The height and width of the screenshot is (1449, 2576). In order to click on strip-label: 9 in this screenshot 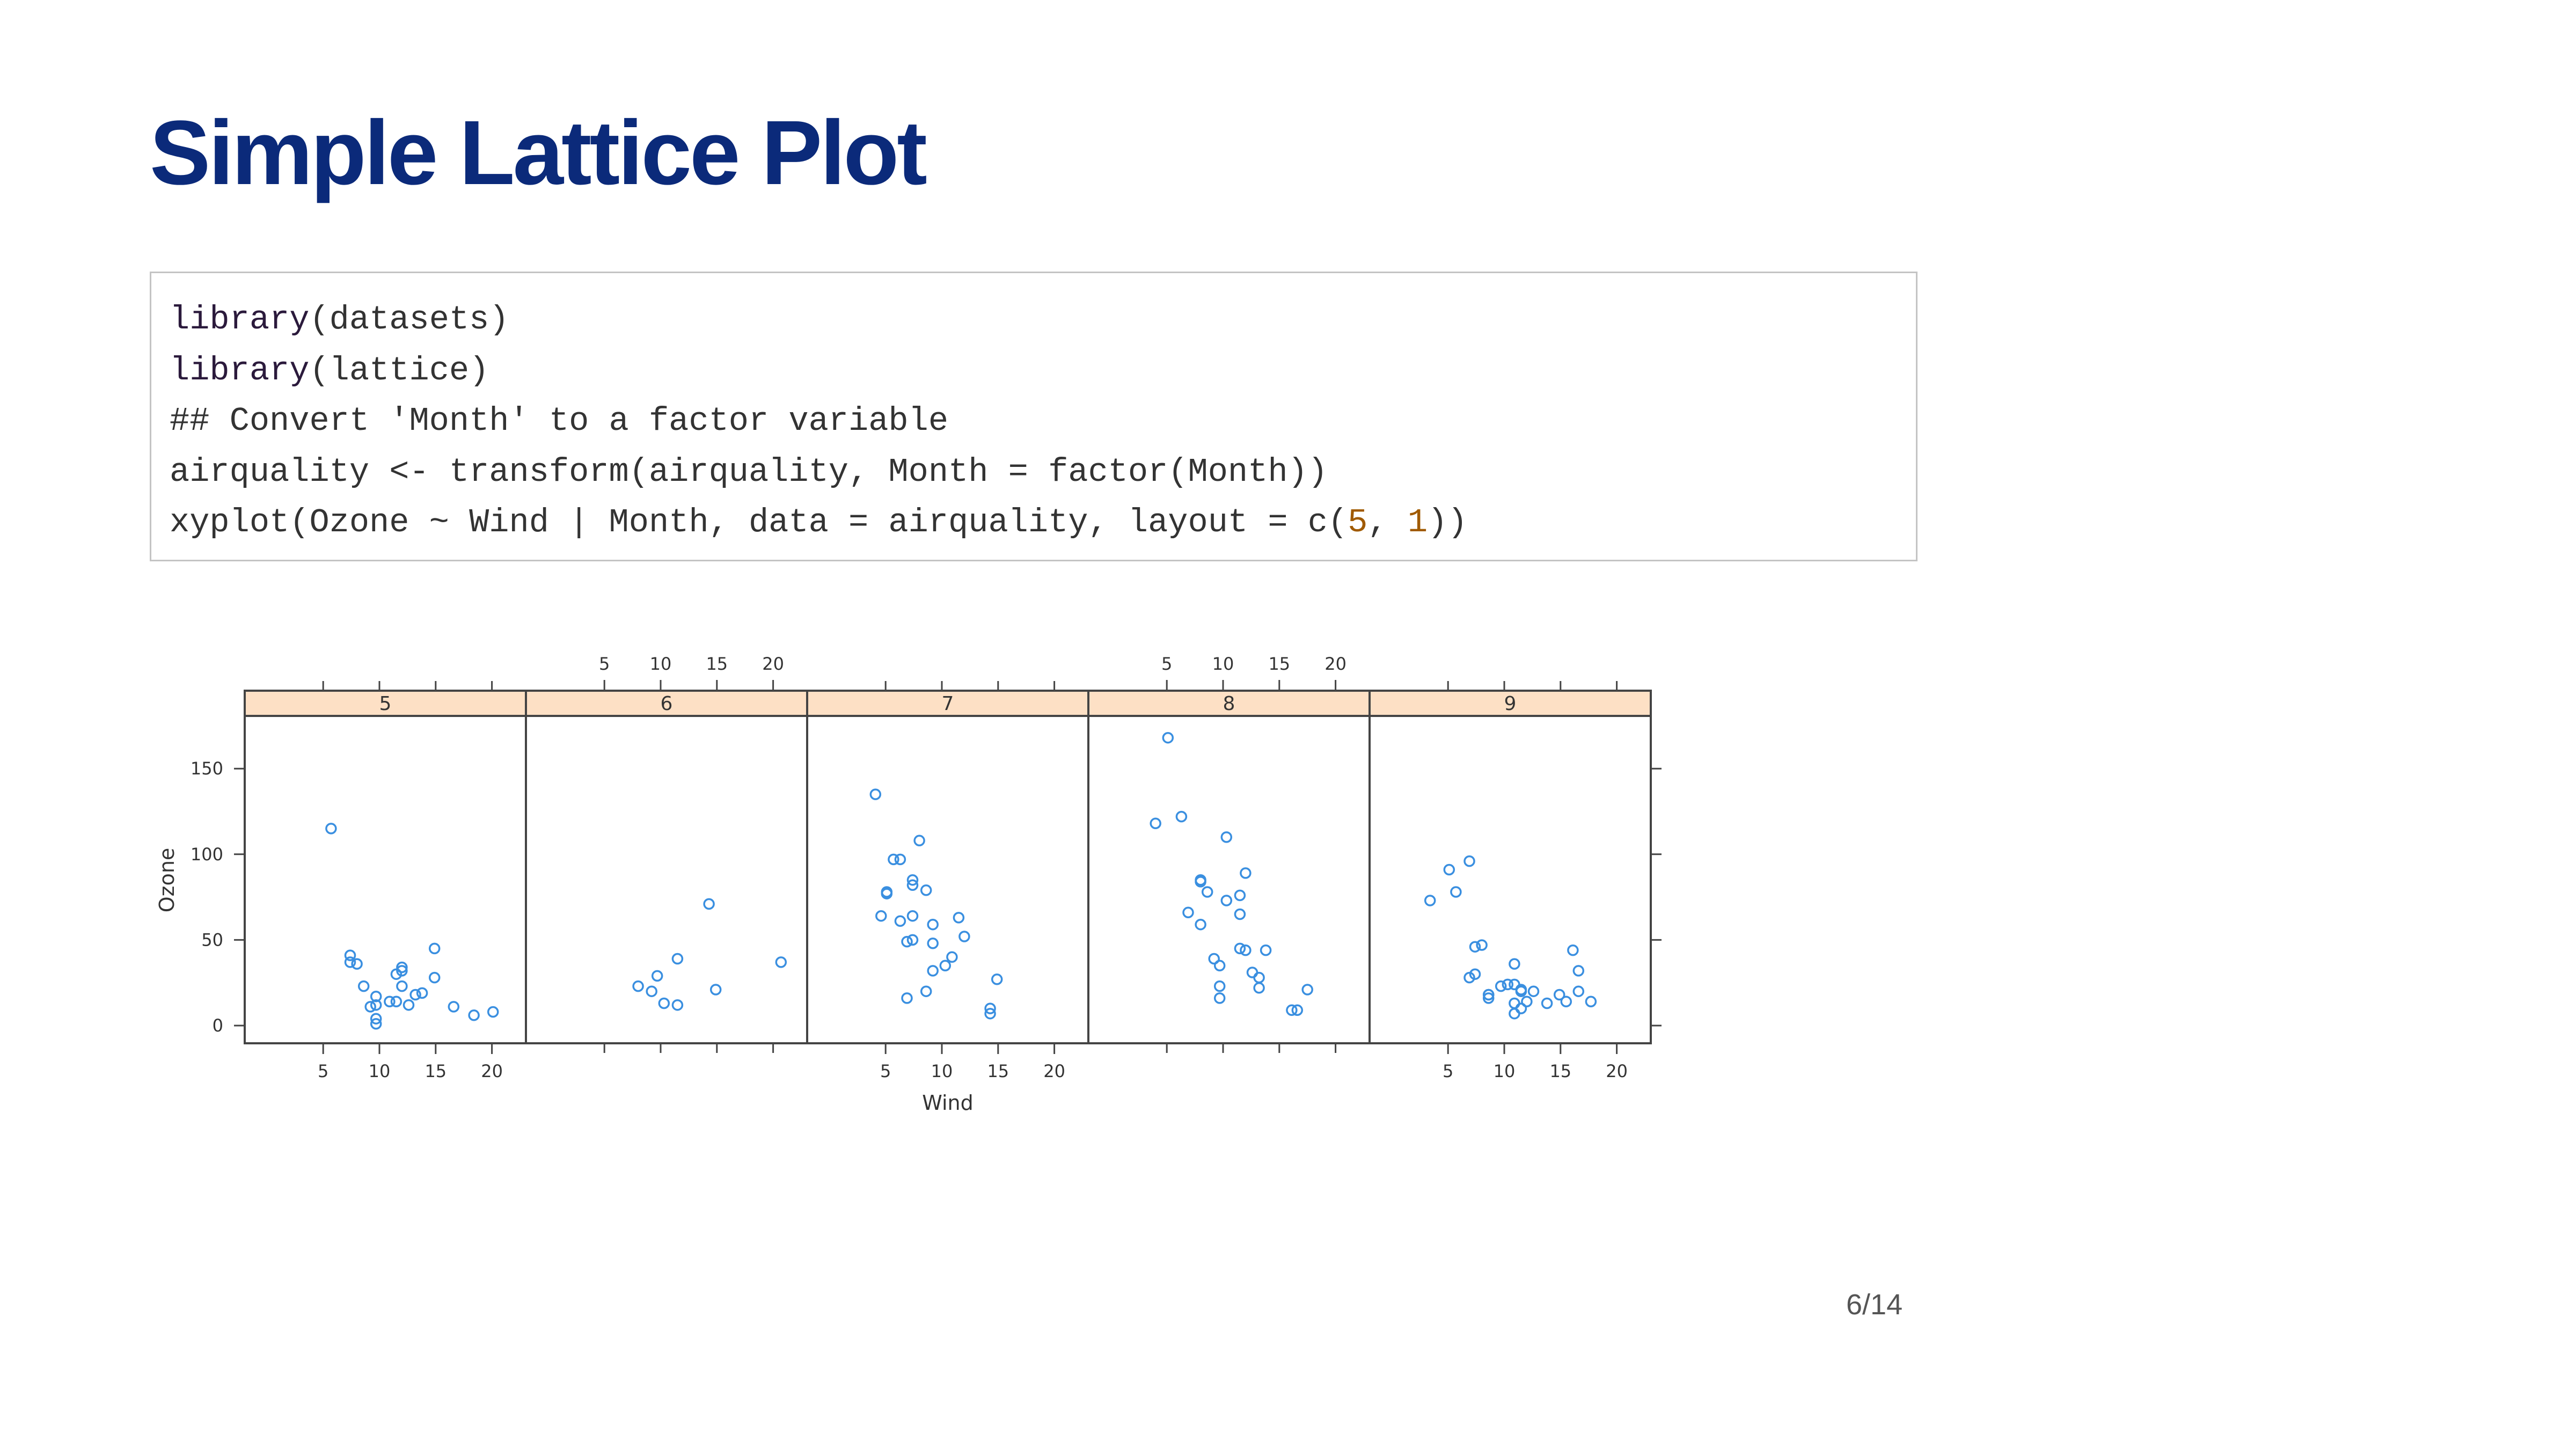, I will do `click(1510, 704)`.